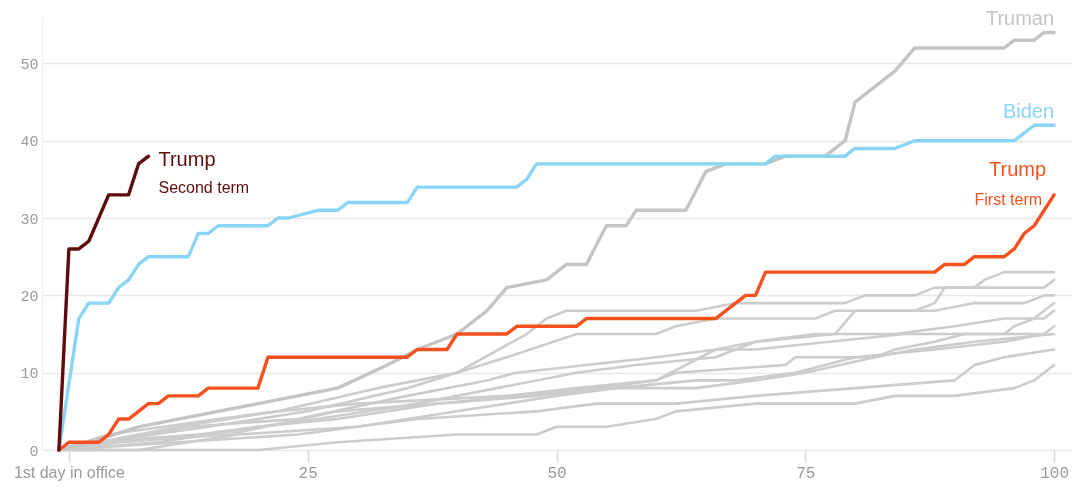 The image size is (1075, 495). Describe the element at coordinates (806, 473) in the screenshot. I see `x-tick-label: 75` at that location.